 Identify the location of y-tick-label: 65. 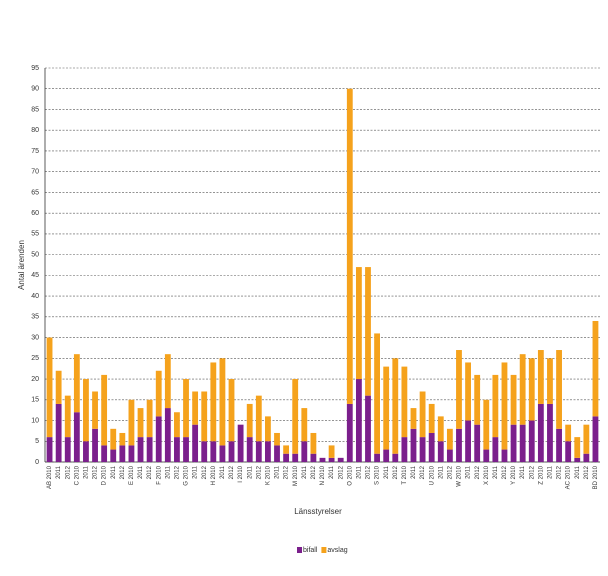
(35, 192).